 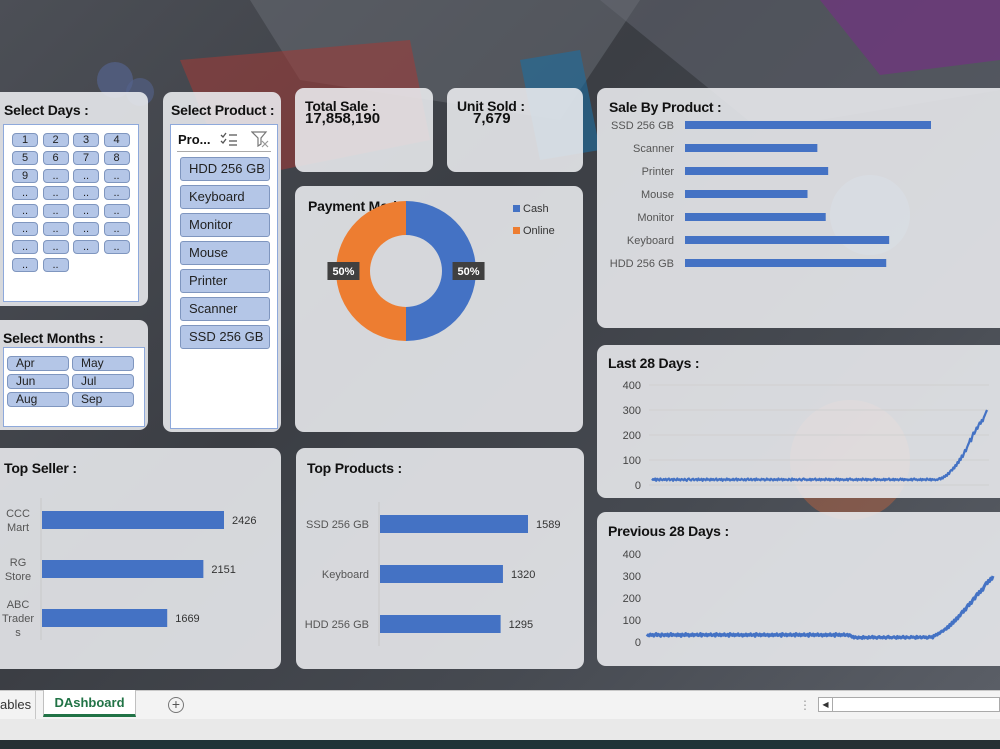 I want to click on scroll-left-icon: ◀, so click(x=826, y=704).